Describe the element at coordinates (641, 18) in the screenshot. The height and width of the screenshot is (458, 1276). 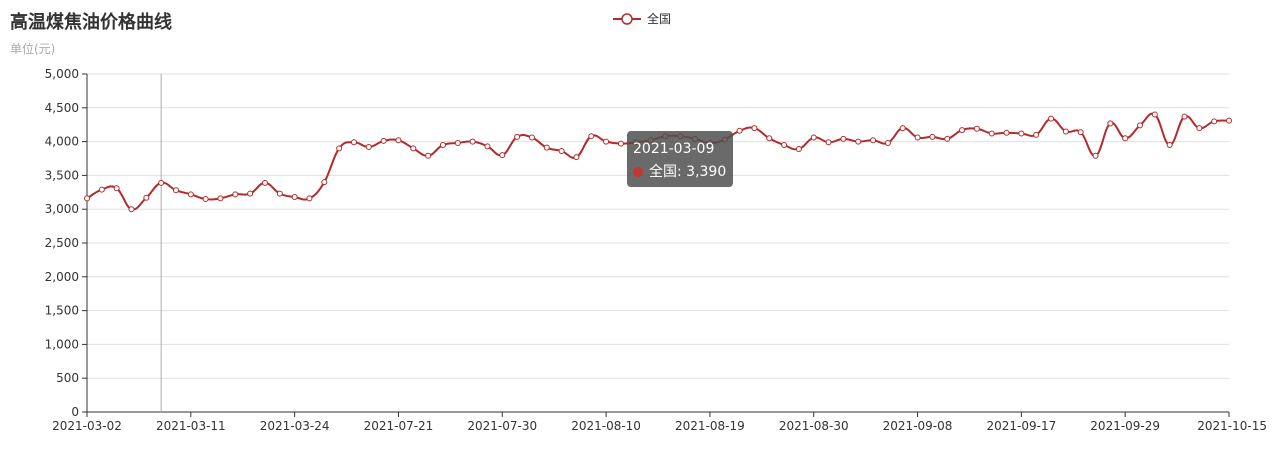
I see `legend: 全国` at that location.